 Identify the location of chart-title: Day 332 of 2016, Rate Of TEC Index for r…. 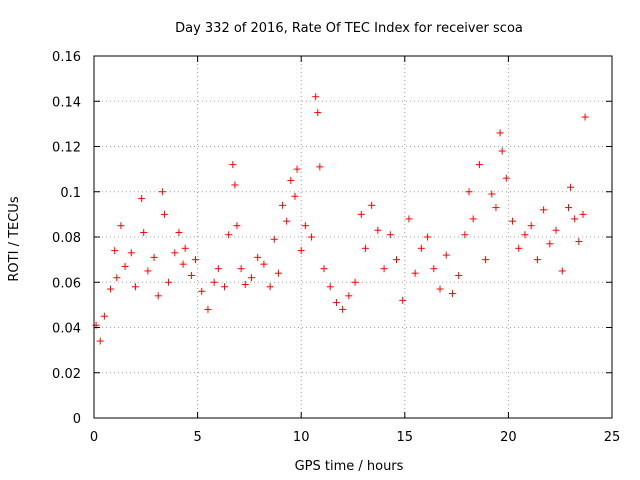
(349, 28).